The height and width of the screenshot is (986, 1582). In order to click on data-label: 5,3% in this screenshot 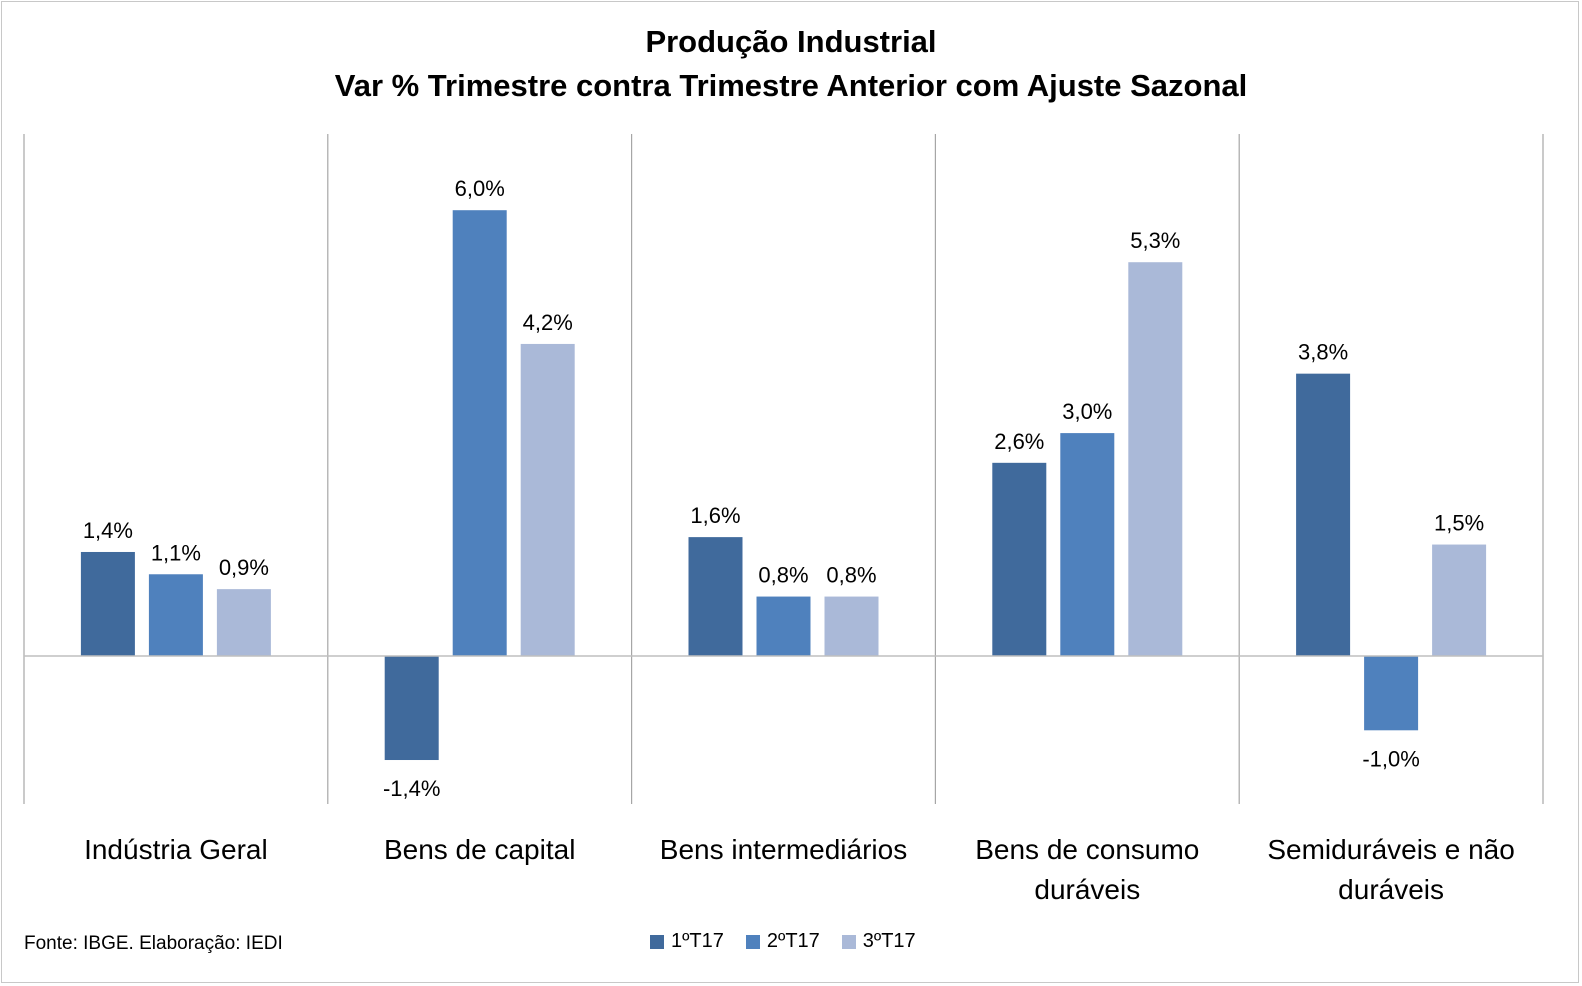, I will do `click(1155, 240)`.